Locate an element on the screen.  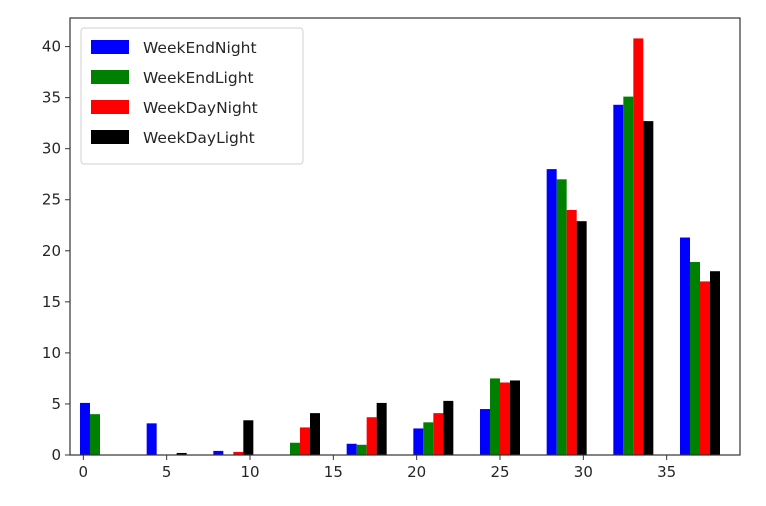
legend-box is located at coordinates (192, 96).